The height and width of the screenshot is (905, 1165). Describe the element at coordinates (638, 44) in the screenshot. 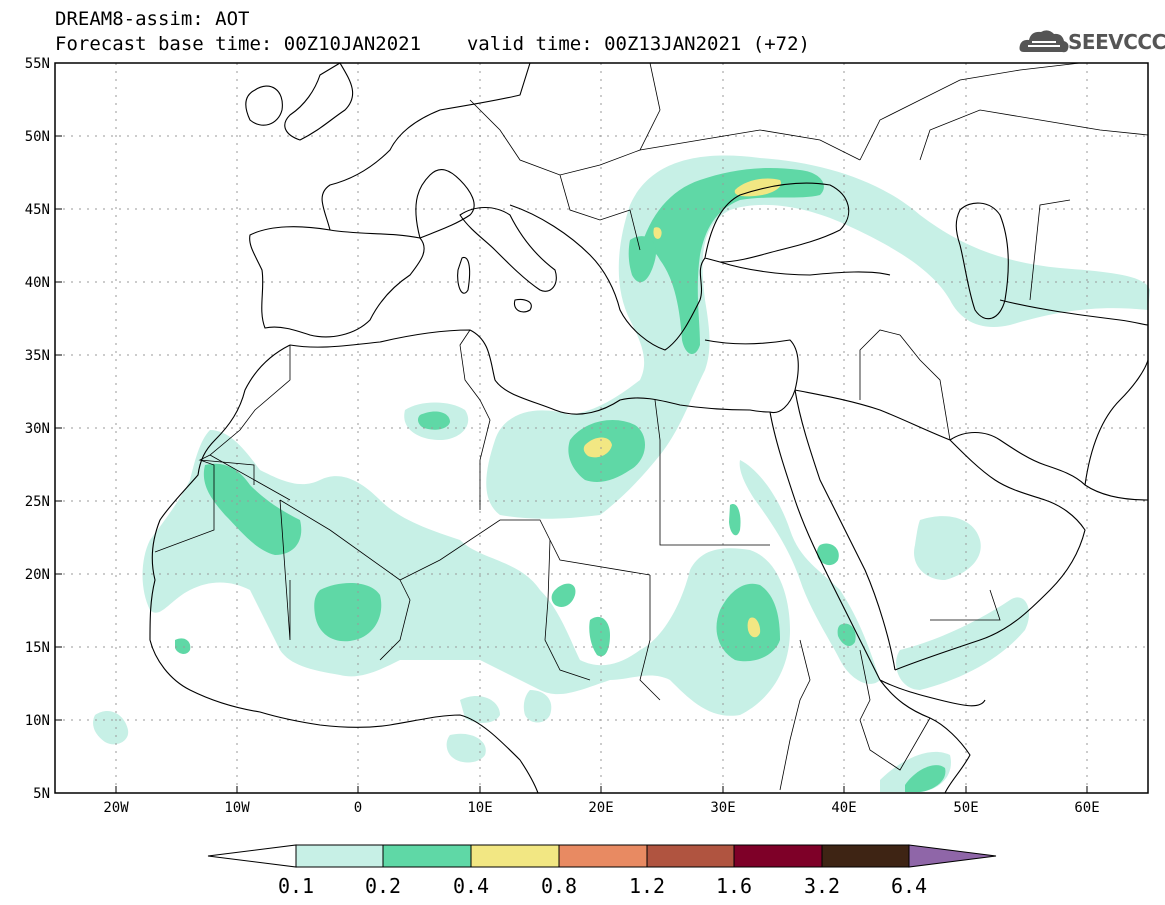

I see `valid-time: valid time: 00Z13JAN2021 (+72)` at that location.